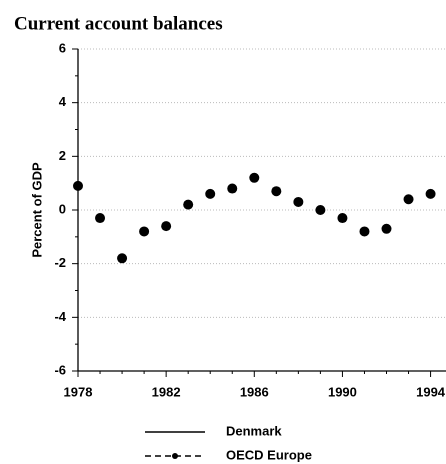 This screenshot has height=464, width=446. I want to click on legend-label: OECD Europe, so click(269, 454).